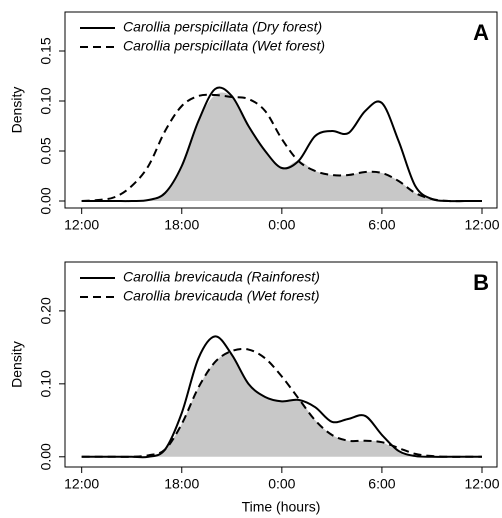 The image size is (502, 518). I want to click on y-tick-label: 0.20, so click(46, 310).